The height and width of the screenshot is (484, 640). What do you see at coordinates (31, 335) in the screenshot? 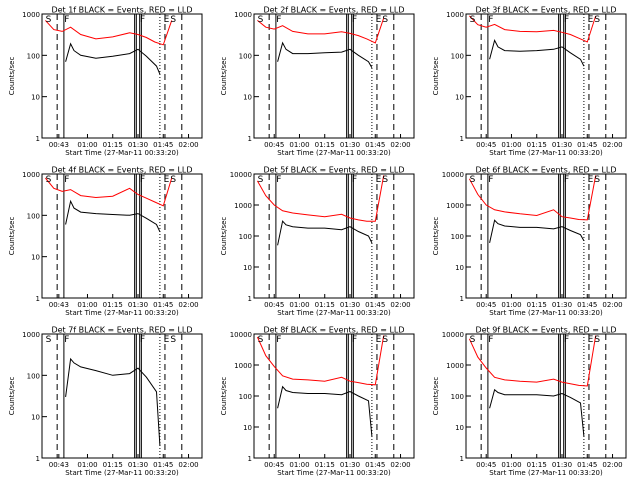
I see `y-tick-label-7-4: 1000` at bounding box center [31, 335].